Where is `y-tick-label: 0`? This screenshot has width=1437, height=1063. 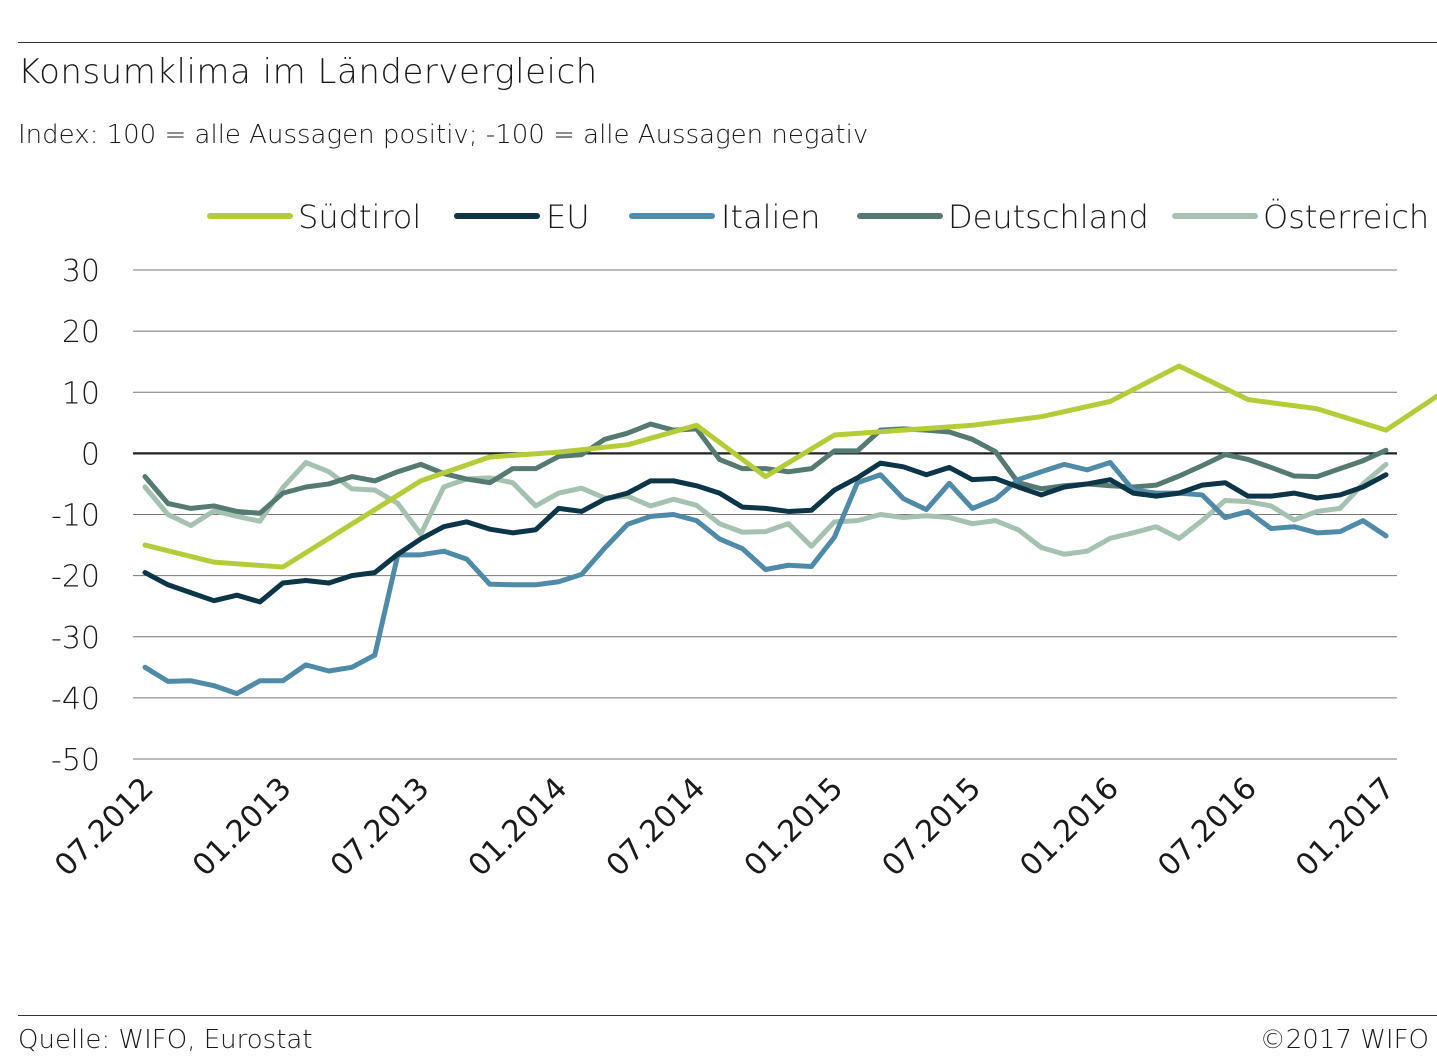
y-tick-label: 0 is located at coordinates (90, 454).